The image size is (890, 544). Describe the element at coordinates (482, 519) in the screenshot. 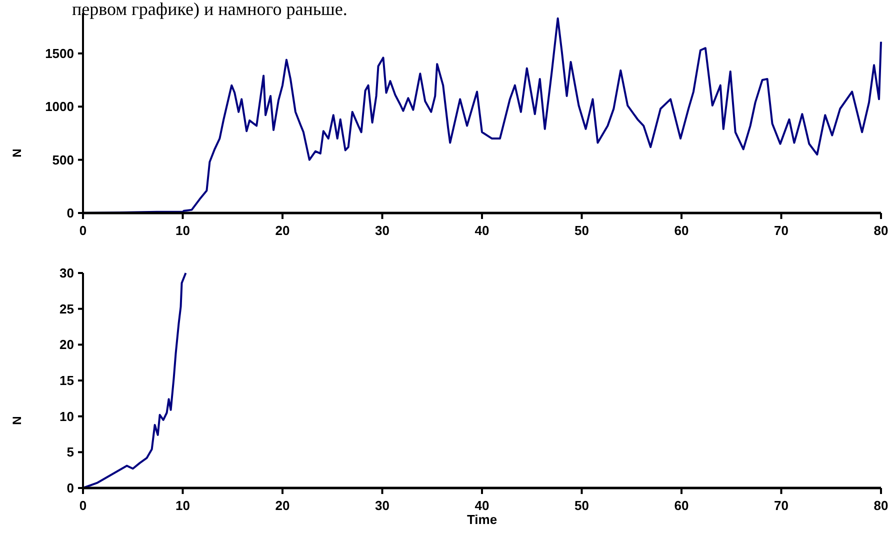

I see `x-axis-title: Time` at that location.